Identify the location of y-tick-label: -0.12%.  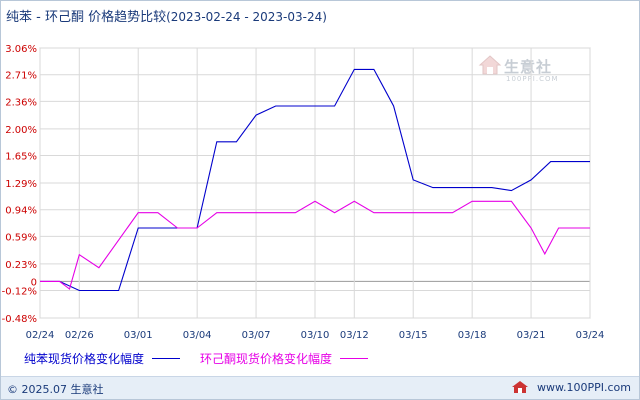
(19, 292).